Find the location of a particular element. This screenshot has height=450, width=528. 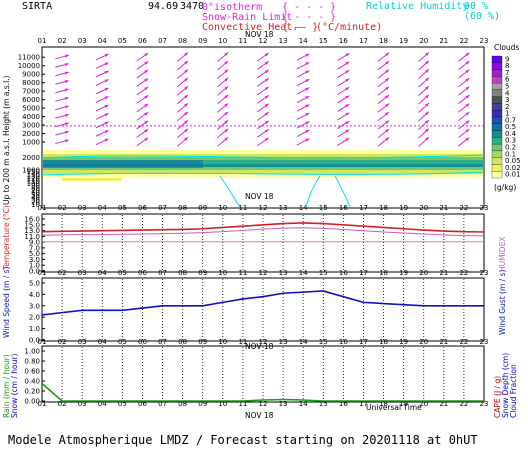

hour-tick-label: 15 is located at coordinates (323, 41).